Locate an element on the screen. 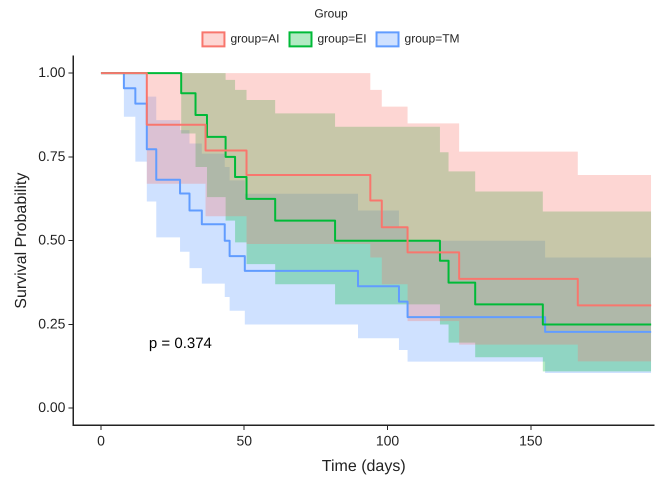 This screenshot has height=488, width=664. x-axis-title: Time (days) is located at coordinates (364, 466).